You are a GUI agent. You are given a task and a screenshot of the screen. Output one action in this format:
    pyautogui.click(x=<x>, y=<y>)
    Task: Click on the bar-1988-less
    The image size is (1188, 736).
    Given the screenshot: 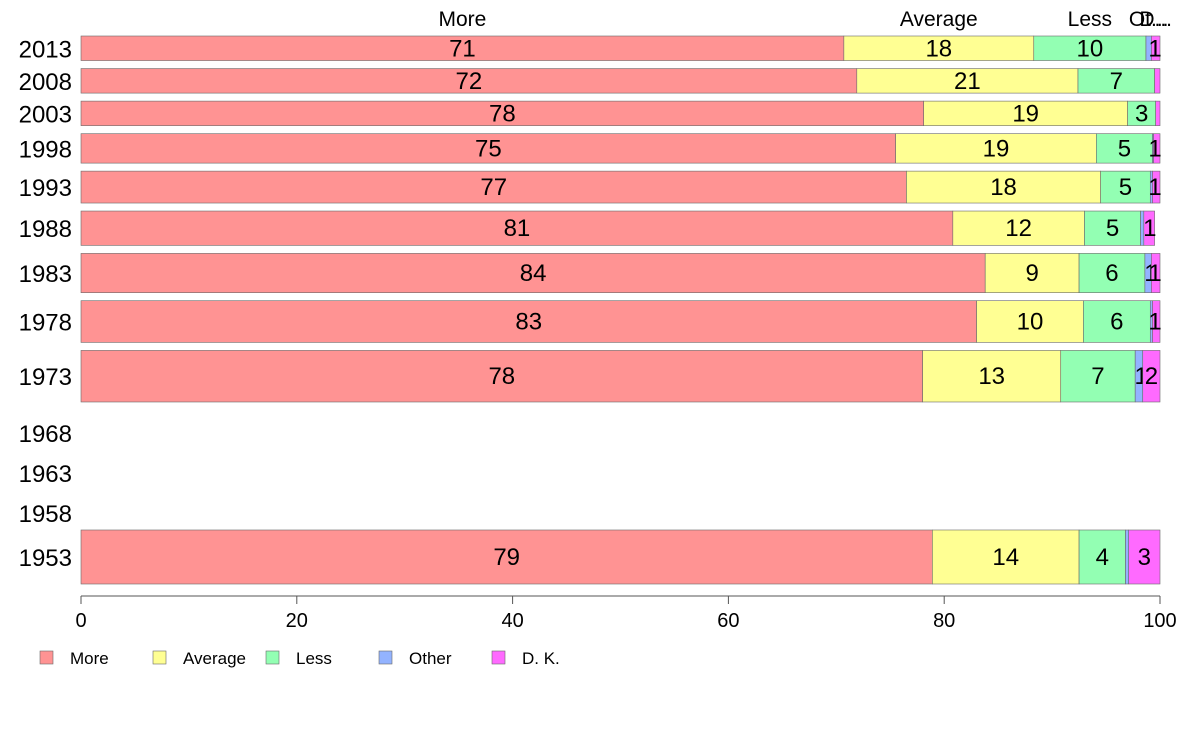 What is the action you would take?
    pyautogui.click(x=1112, y=228)
    